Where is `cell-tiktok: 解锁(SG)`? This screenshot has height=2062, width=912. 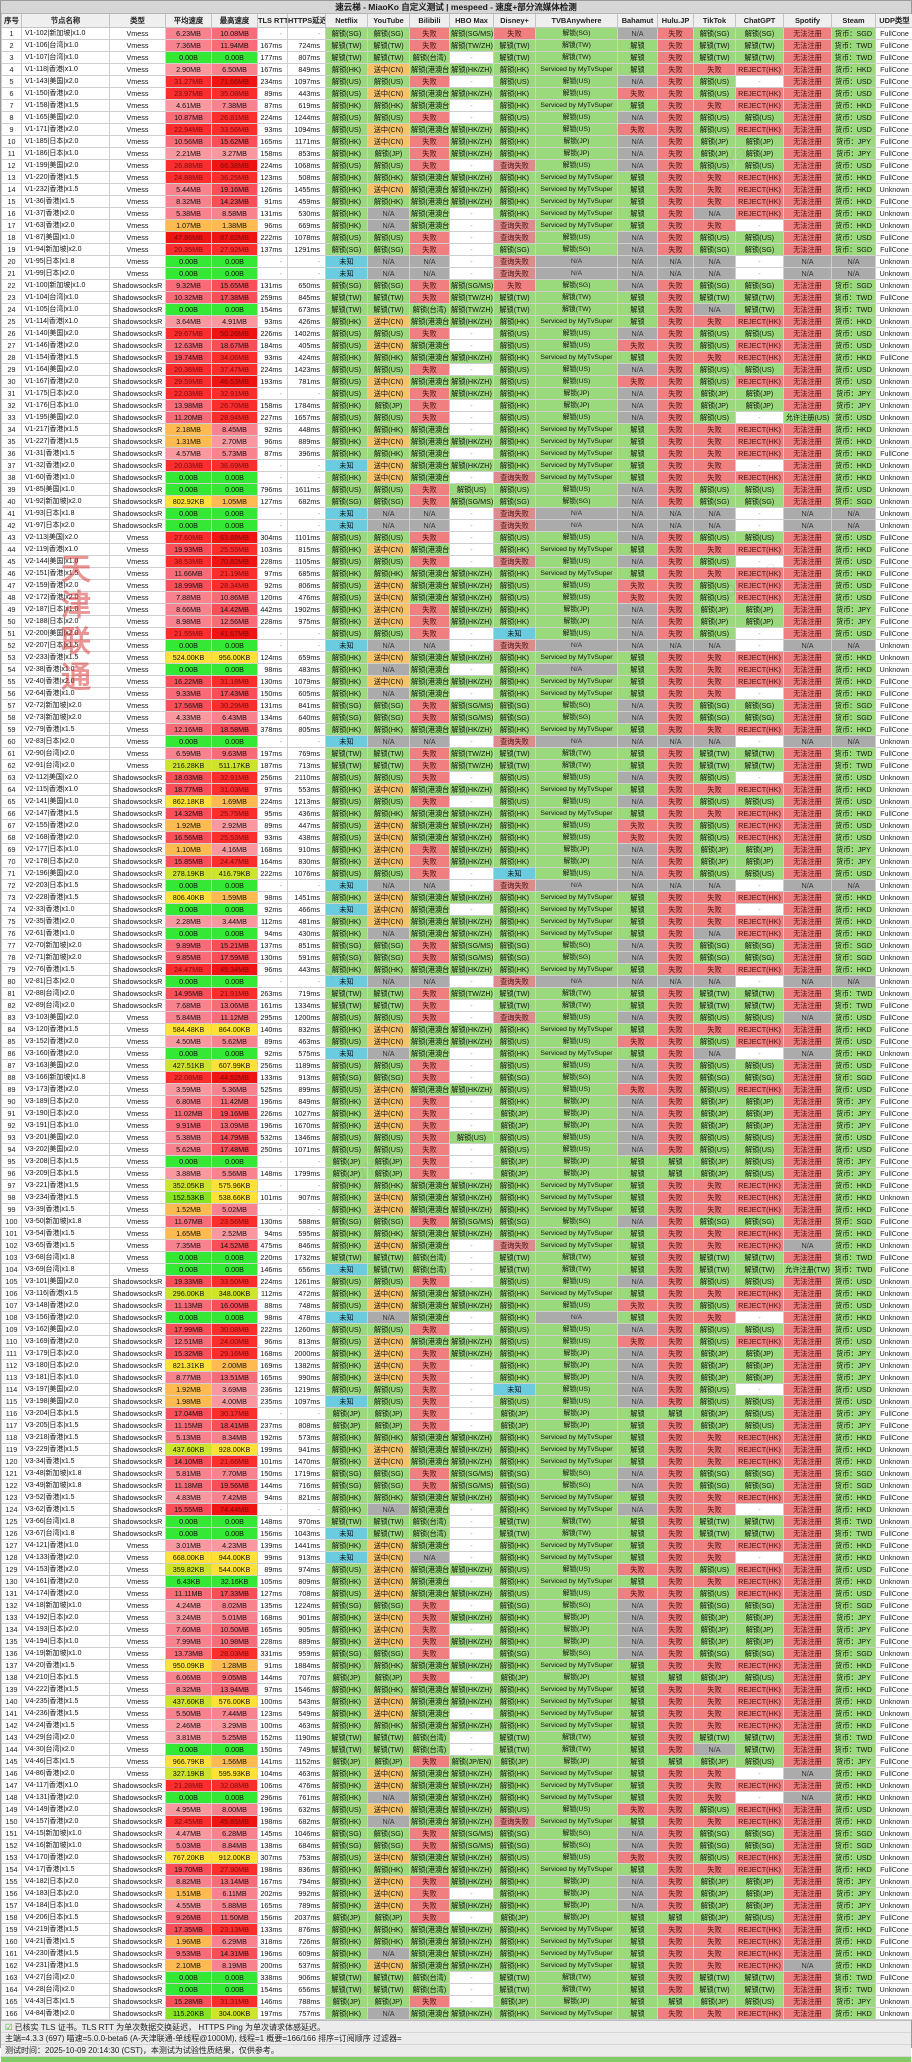
cell-tiktok: 解锁(SG) is located at coordinates (715, 249).